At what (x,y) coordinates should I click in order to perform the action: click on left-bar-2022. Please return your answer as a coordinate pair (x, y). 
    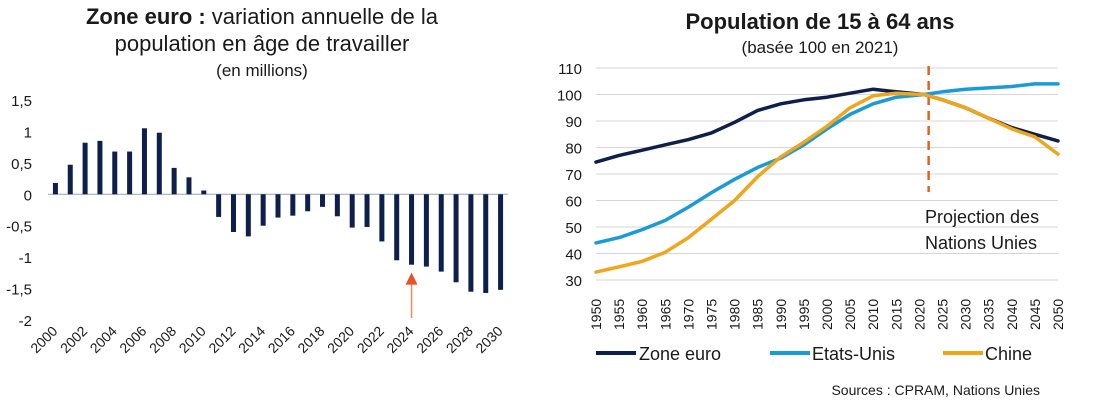
    Looking at the image, I should click on (382, 218).